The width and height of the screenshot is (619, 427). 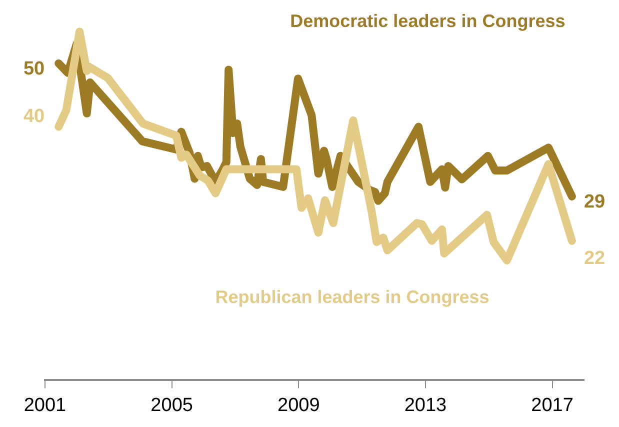 What do you see at coordinates (595, 259) in the screenshot?
I see `data-label: 22` at bounding box center [595, 259].